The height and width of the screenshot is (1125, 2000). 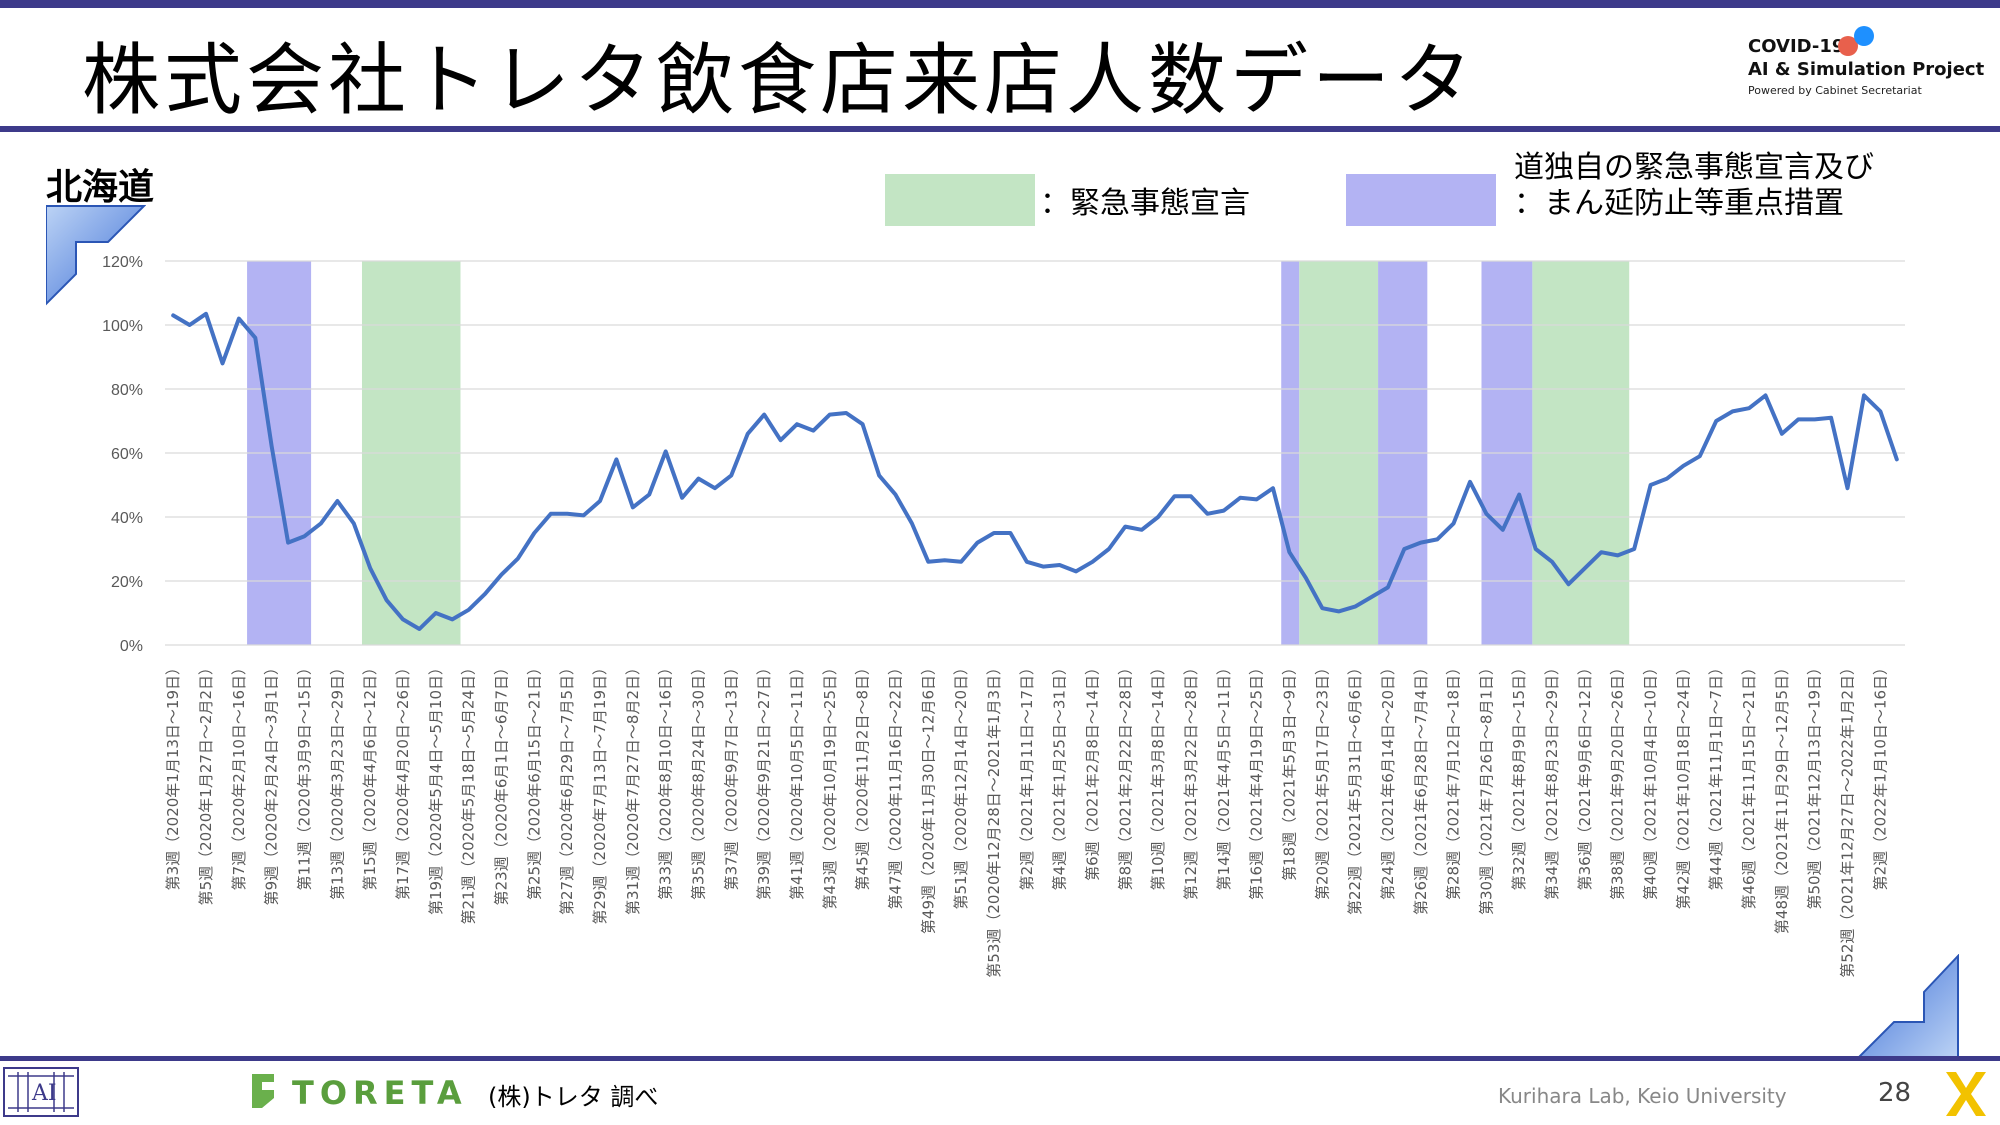 What do you see at coordinates (1454, 780) in the screenshot?
I see `x-tick-label: 第28週（2021年7月12日～18日）` at bounding box center [1454, 780].